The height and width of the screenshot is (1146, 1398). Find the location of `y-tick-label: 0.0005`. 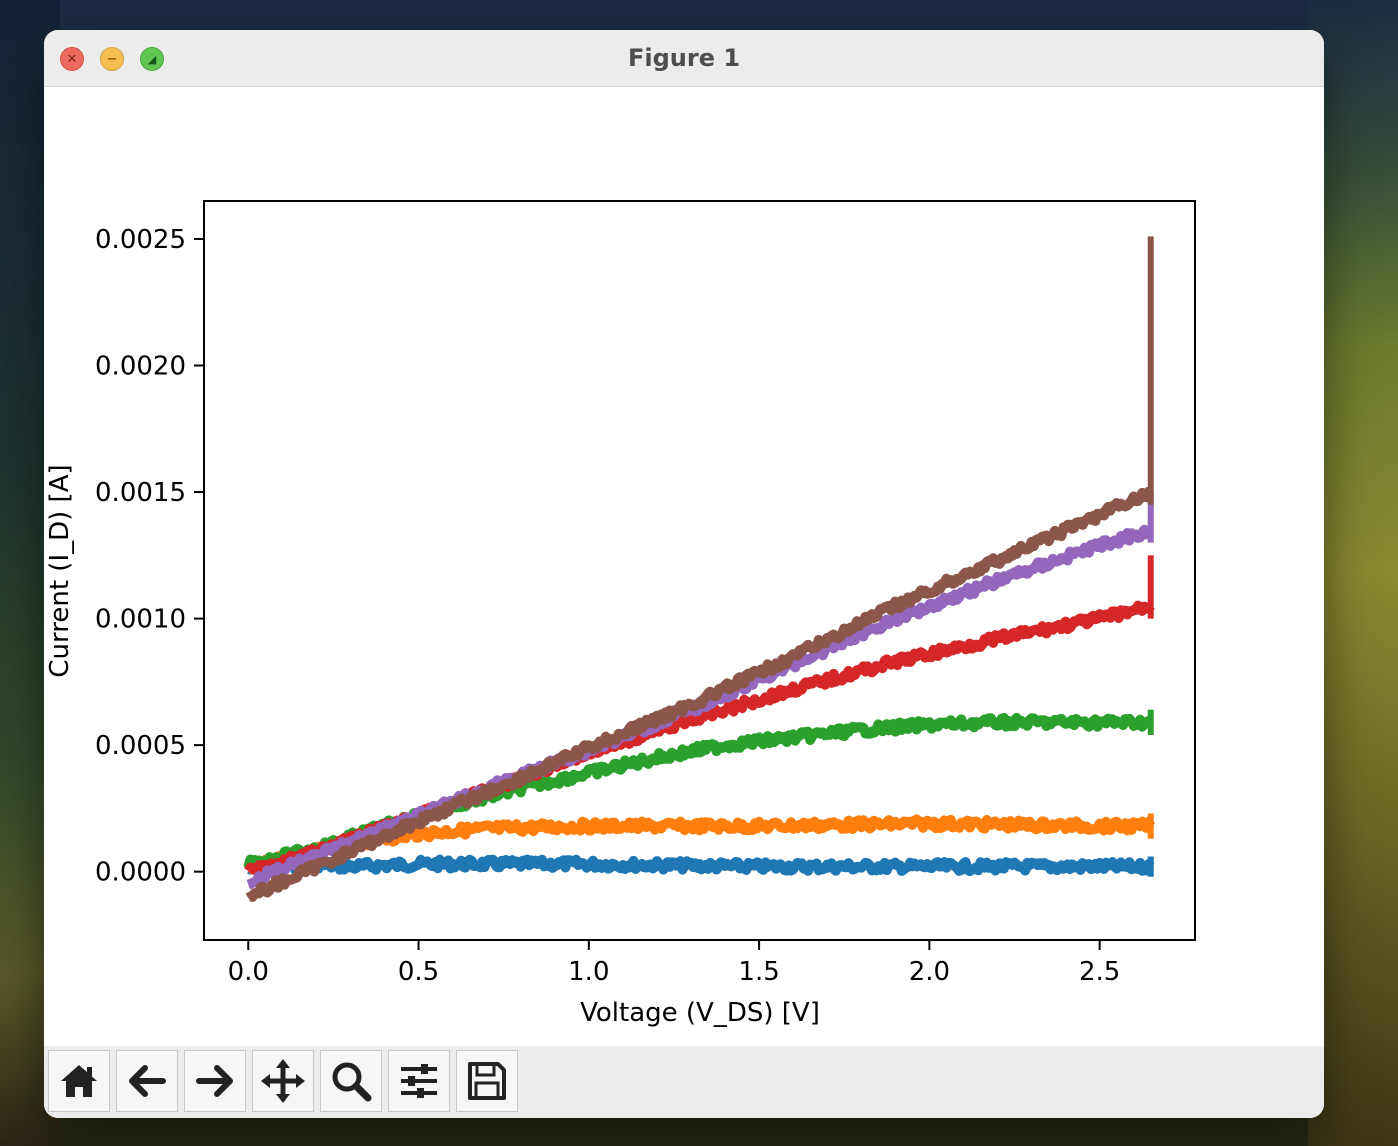

y-tick-label: 0.0005 is located at coordinates (140, 746).